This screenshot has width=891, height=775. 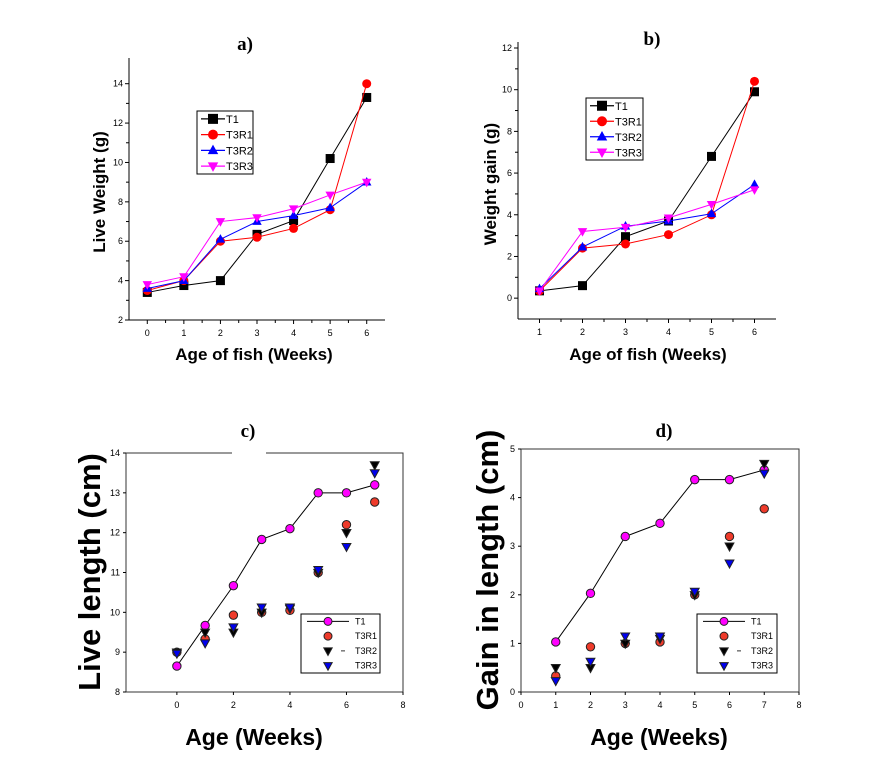 What do you see at coordinates (248, 431) in the screenshot?
I see `chart-title: c)` at bounding box center [248, 431].